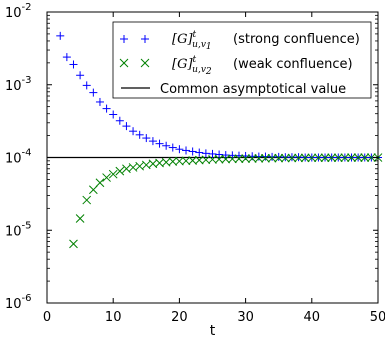 This screenshot has height=338, width=385. What do you see at coordinates (18, 302) in the screenshot?
I see `y-tick-label: 10⁻⁶` at bounding box center [18, 302].